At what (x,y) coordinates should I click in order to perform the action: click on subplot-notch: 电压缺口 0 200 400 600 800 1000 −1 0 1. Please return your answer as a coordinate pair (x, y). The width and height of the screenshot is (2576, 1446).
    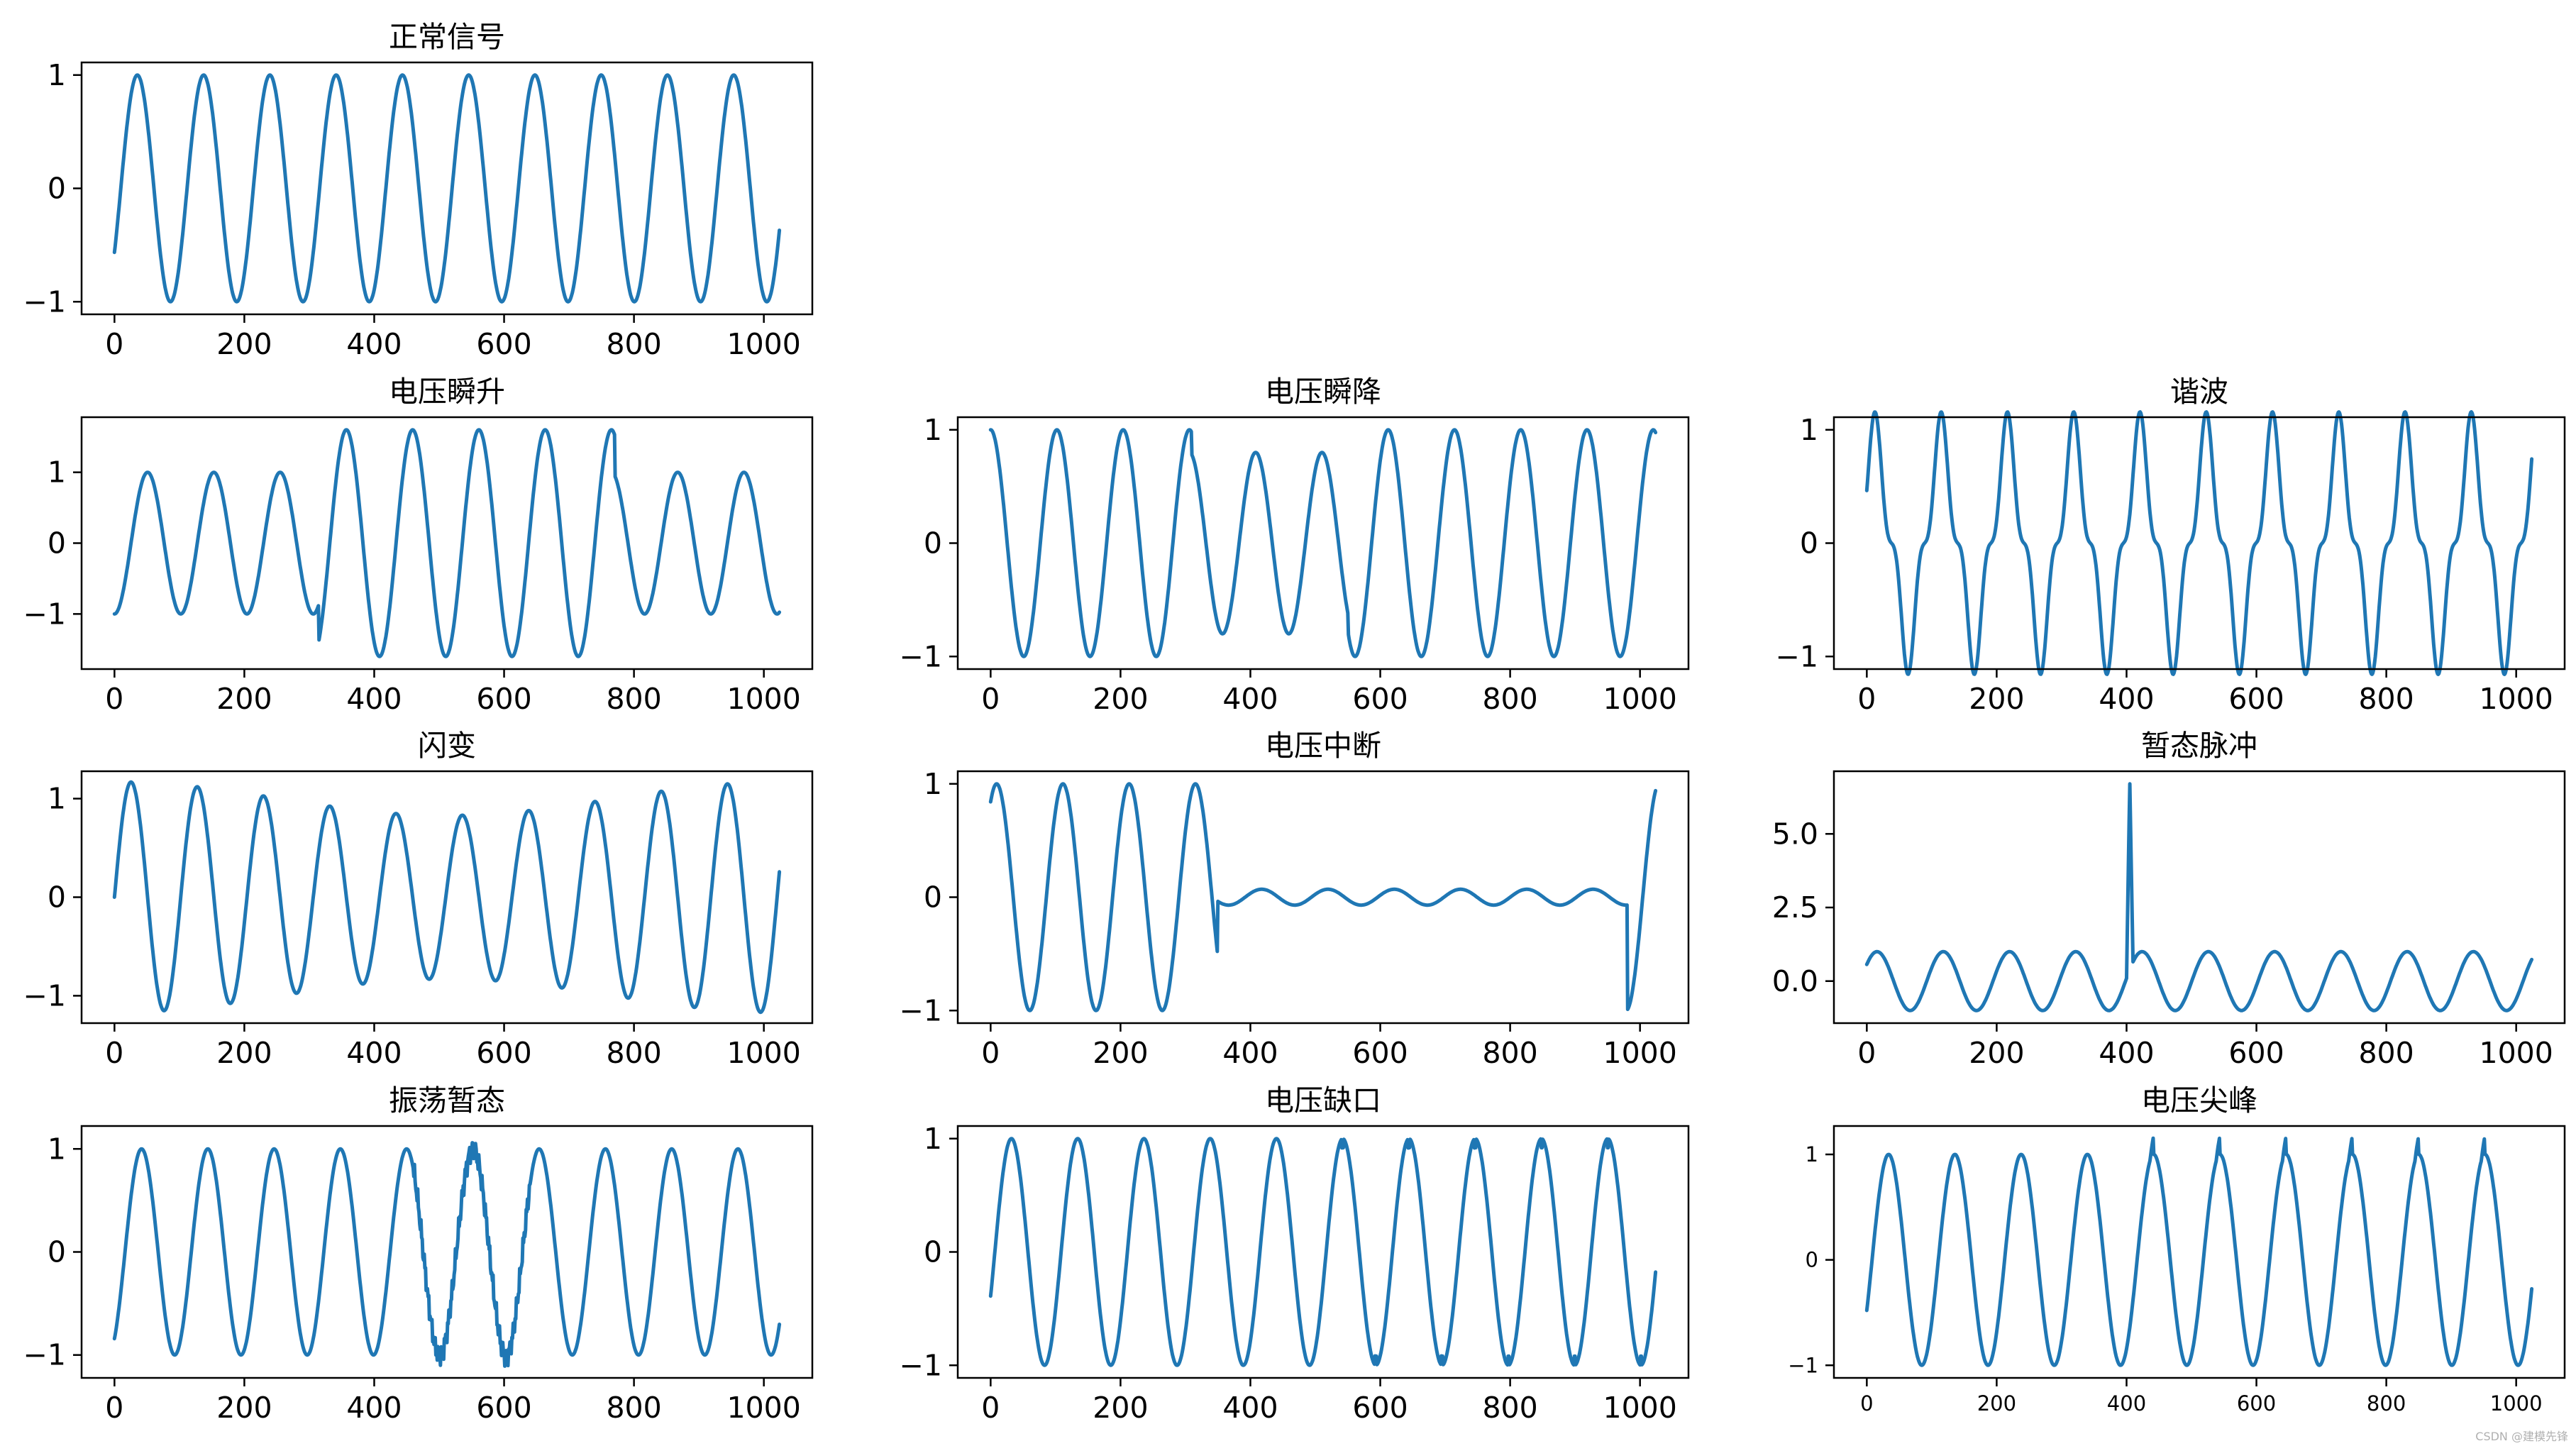
    Looking at the image, I should click on (1295, 1254).